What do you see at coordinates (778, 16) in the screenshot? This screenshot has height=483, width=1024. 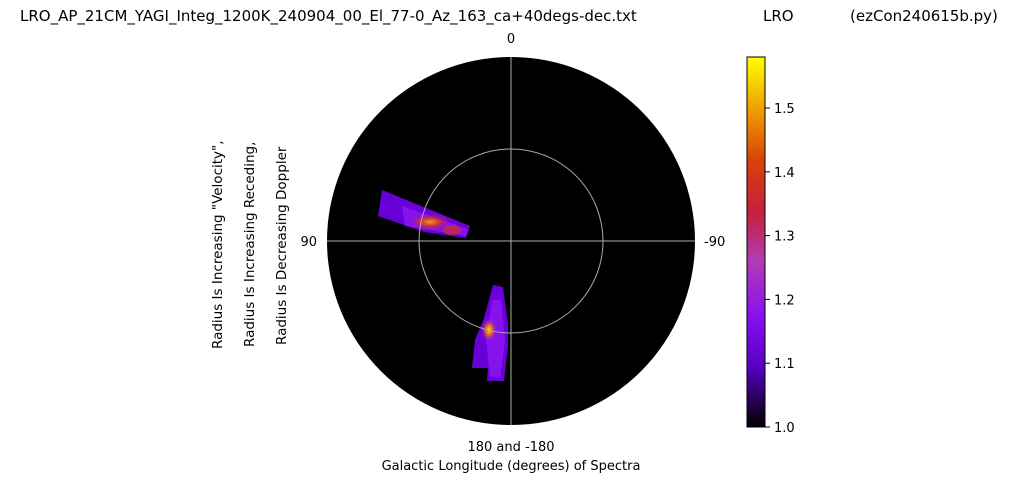 I see `site-label: LRO` at bounding box center [778, 16].